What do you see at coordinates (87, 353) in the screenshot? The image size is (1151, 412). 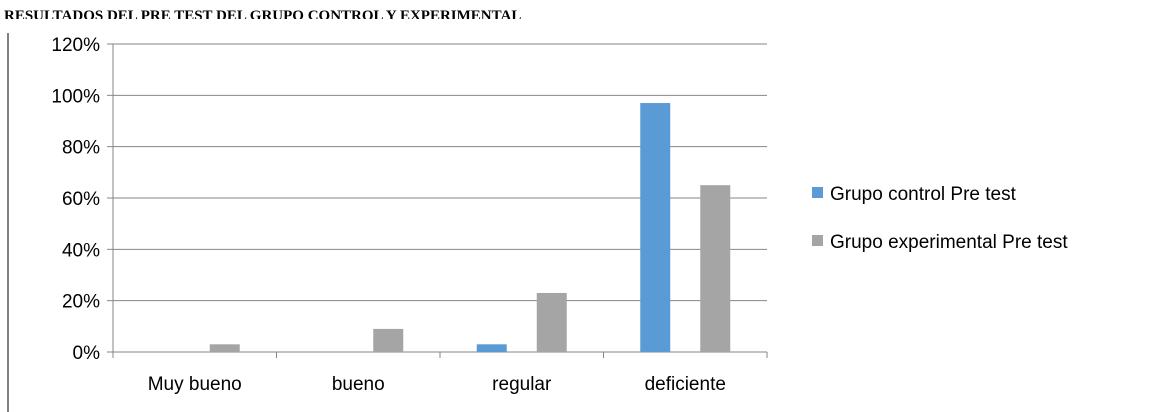 I see `y-tick-label: 0%` at bounding box center [87, 353].